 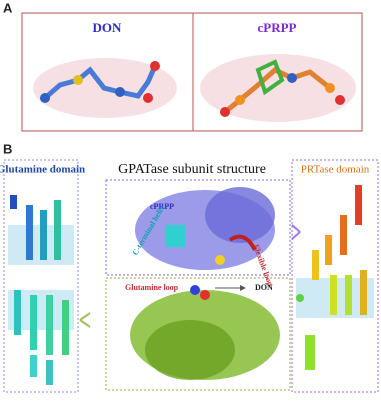 I want to click on molecule-title: cPRPP, so click(x=277, y=27).